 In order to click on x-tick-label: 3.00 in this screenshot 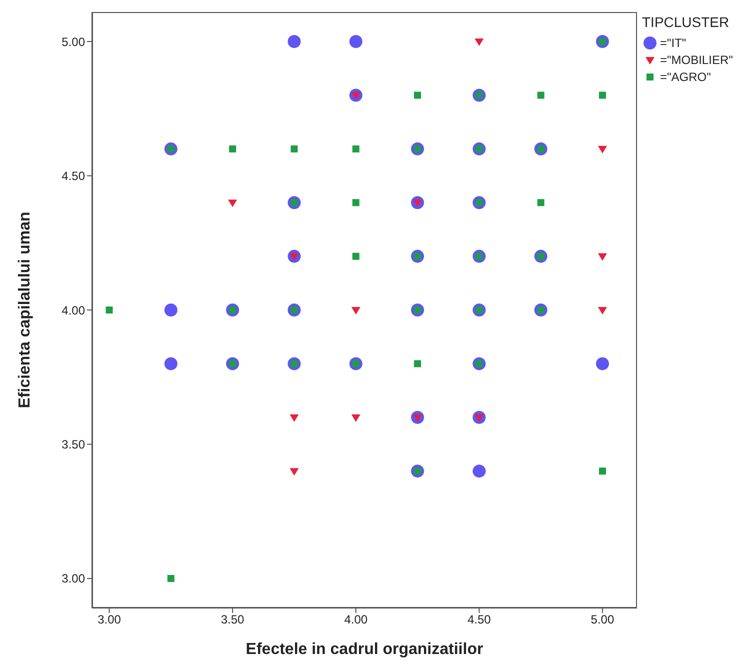, I will do `click(110, 619)`.